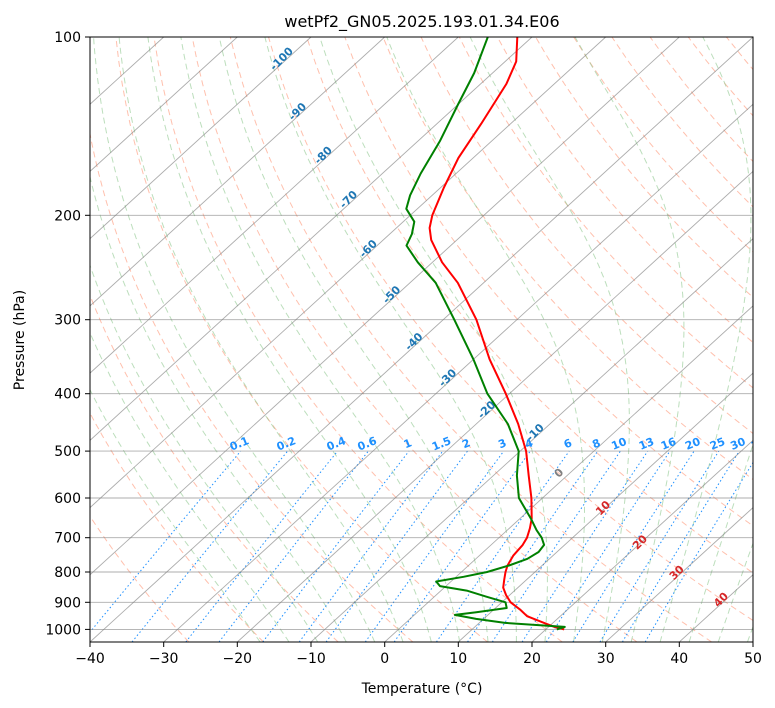 This screenshot has height=708, width=775. Describe the element at coordinates (458, 659) in the screenshot. I see `x-tick-label: 10` at that location.